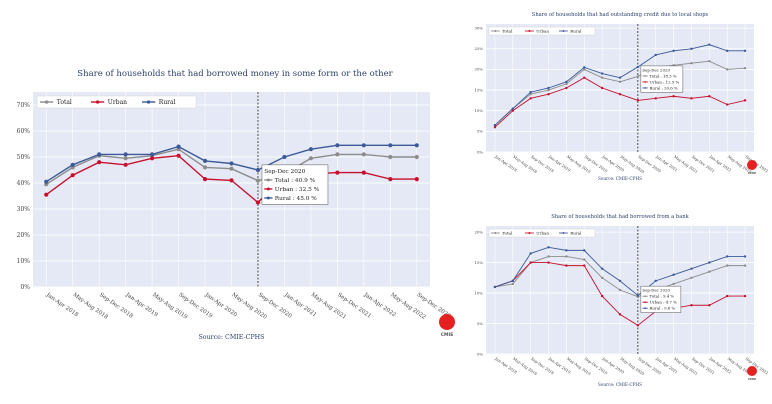  Describe the element at coordinates (662, 75) in the screenshot. I see `credit-annotation-line-total: Total : 18.3 %` at that location.